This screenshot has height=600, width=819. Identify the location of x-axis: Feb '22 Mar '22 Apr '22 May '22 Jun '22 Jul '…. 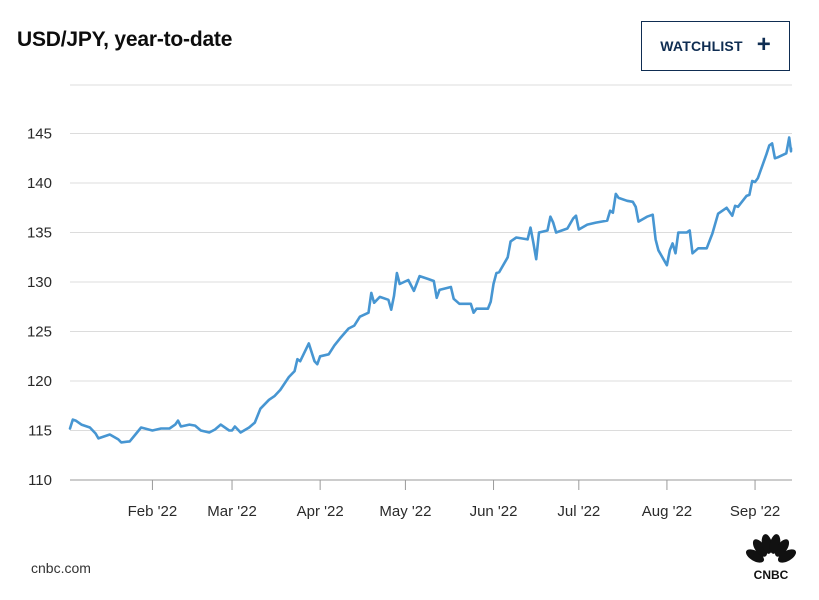
(454, 500).